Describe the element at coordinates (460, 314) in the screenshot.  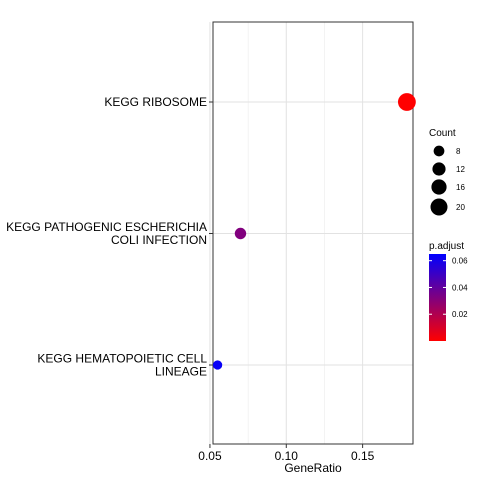
I see `p-adjust-legend-label: 0.02` at that location.